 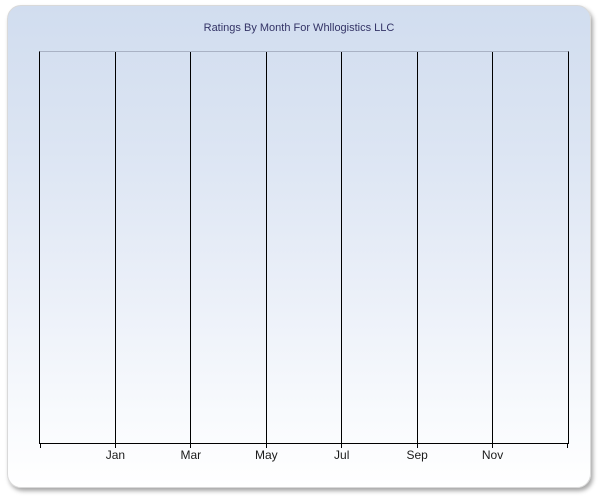 What do you see at coordinates (492, 455) in the screenshot?
I see `x-axis-label: Nov` at bounding box center [492, 455].